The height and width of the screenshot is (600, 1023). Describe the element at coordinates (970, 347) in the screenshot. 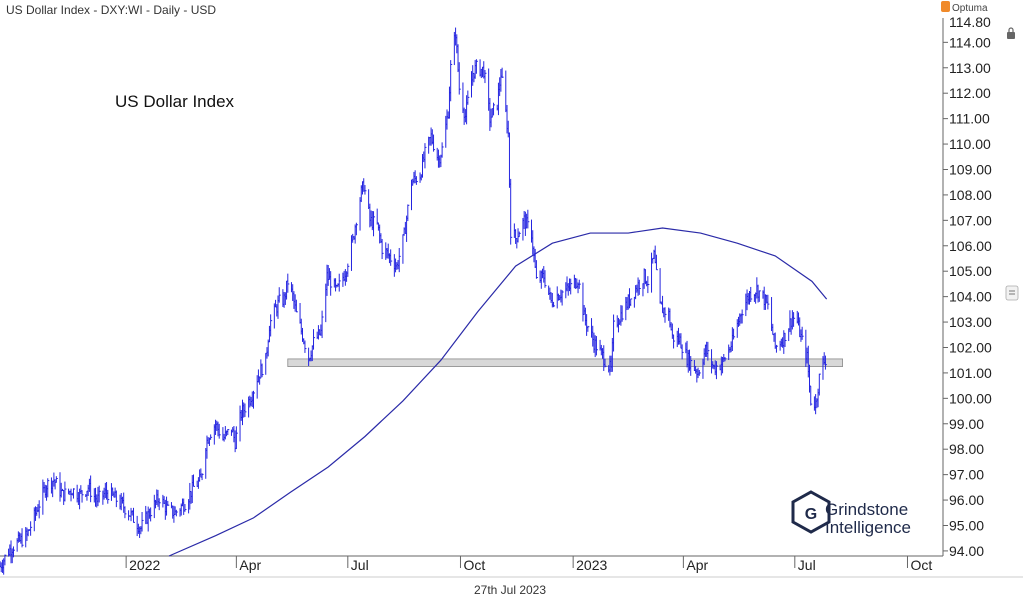

I see `y-tick-label: 102.00` at that location.